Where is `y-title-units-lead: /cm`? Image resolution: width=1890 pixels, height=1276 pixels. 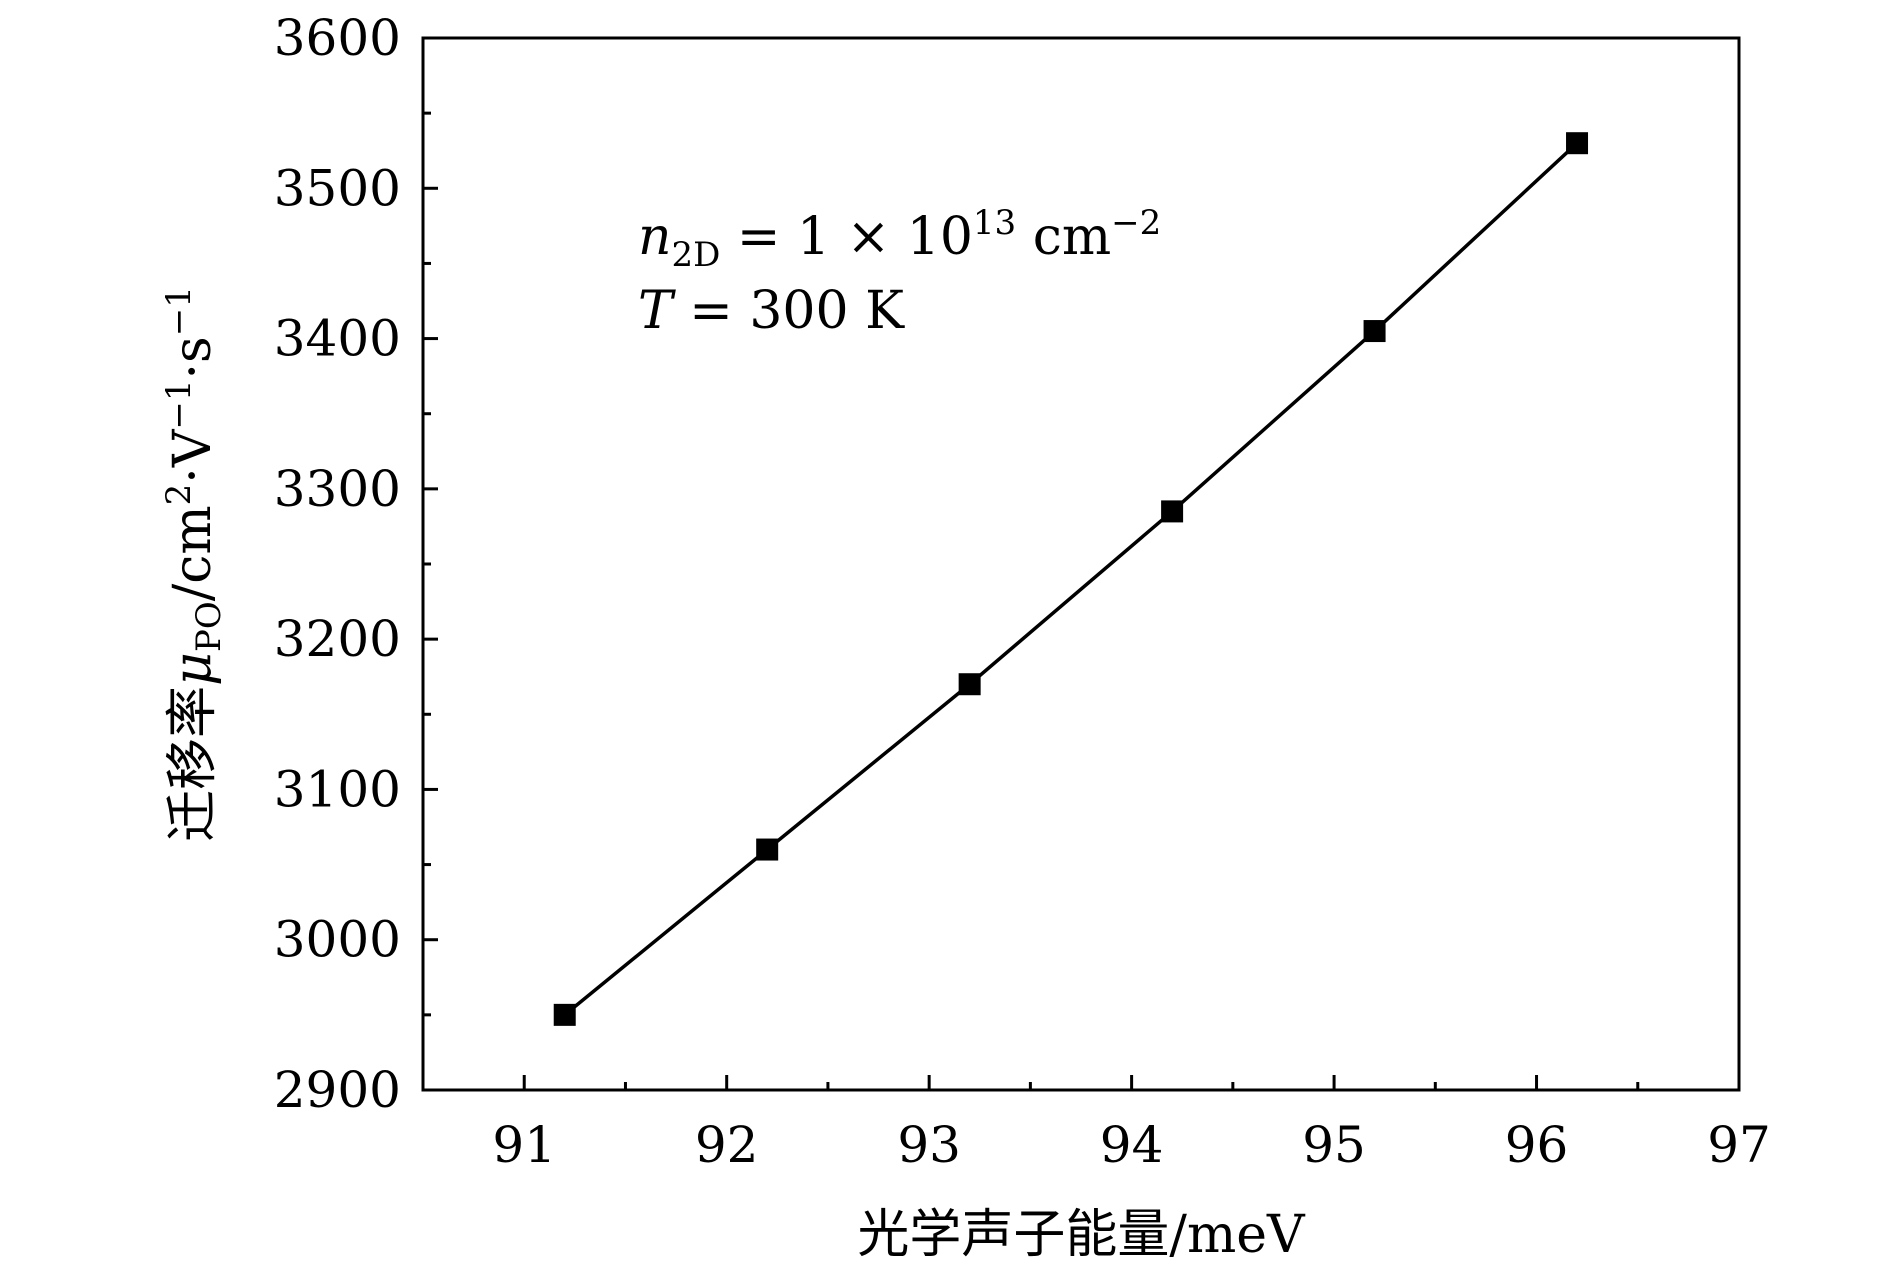 y-title-units-lead: /cm is located at coordinates (193, 553).